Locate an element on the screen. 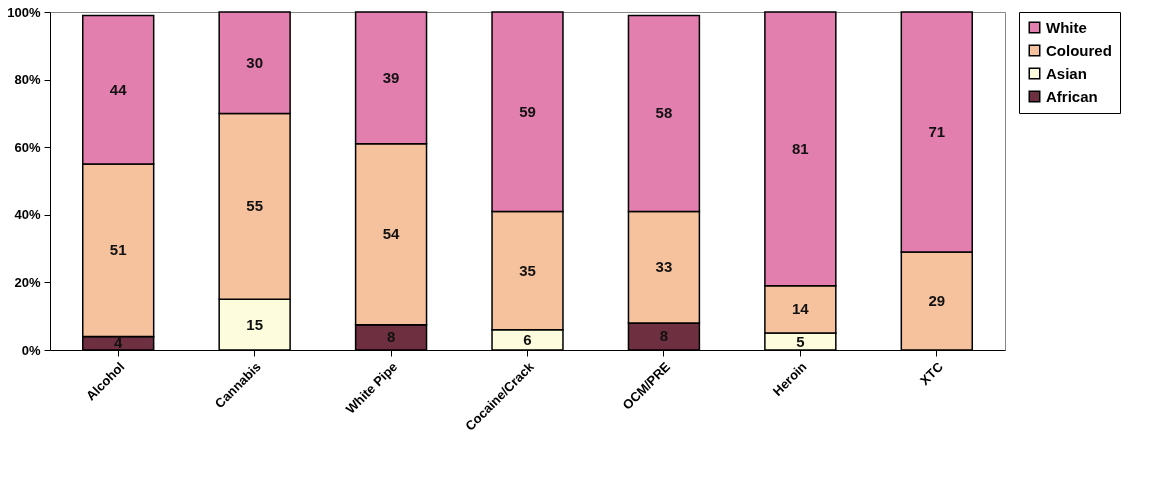 This screenshot has width=1171, height=485. data-label: 14 is located at coordinates (801, 309).